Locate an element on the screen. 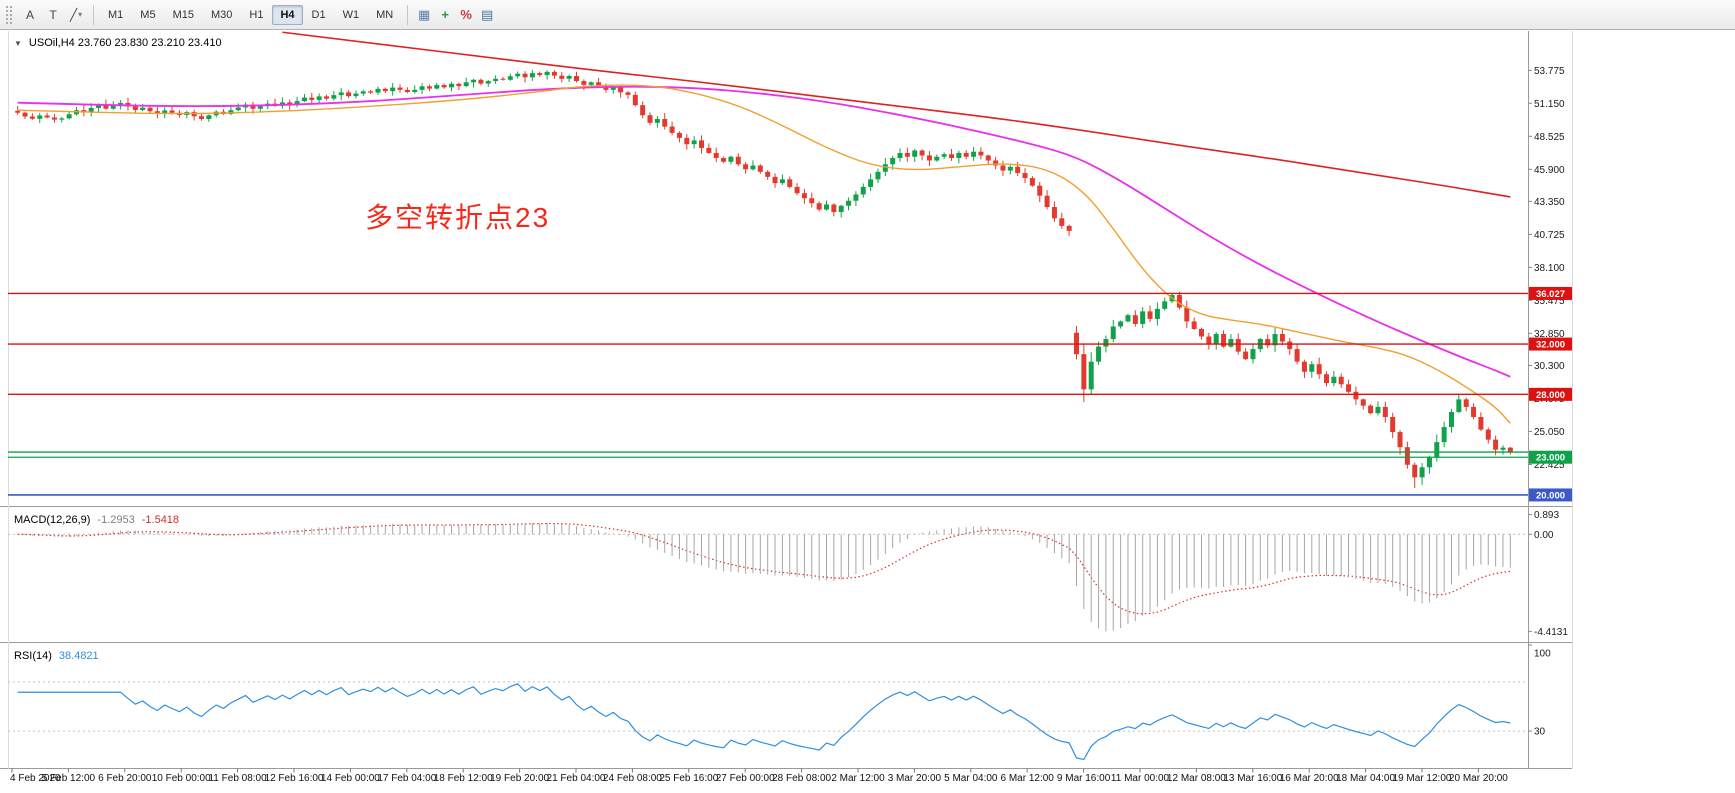 This screenshot has height=793, width=1735. svg-text: 28.000 is located at coordinates (1550, 395).